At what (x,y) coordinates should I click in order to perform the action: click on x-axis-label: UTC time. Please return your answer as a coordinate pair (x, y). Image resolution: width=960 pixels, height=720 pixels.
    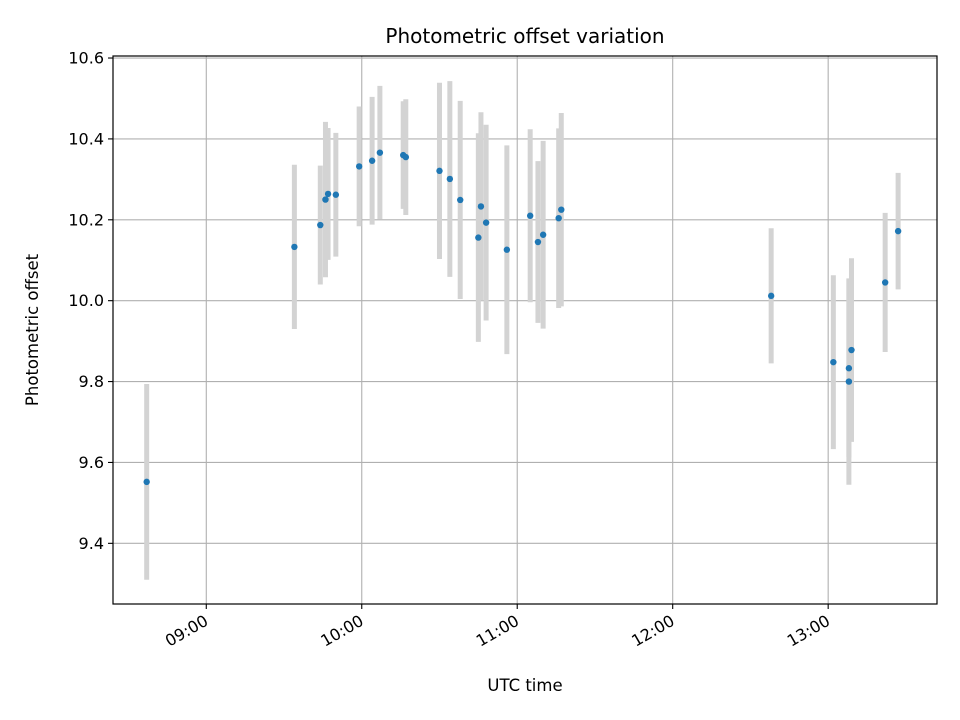
    Looking at the image, I should click on (524, 685).